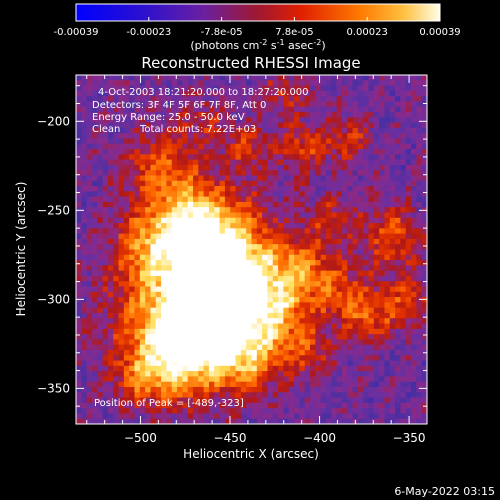 The image size is (500, 500). What do you see at coordinates (179, 105) in the screenshot?
I see `detectors: Detectors: 3F 4F 5F 6F 7F 8F, Att 0` at bounding box center [179, 105].